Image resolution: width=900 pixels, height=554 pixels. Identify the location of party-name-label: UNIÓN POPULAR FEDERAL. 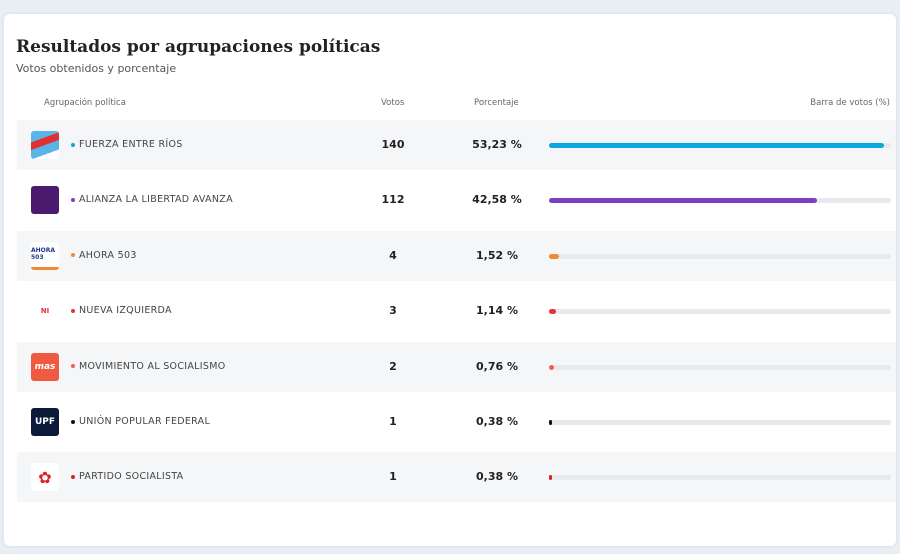
(145, 421).